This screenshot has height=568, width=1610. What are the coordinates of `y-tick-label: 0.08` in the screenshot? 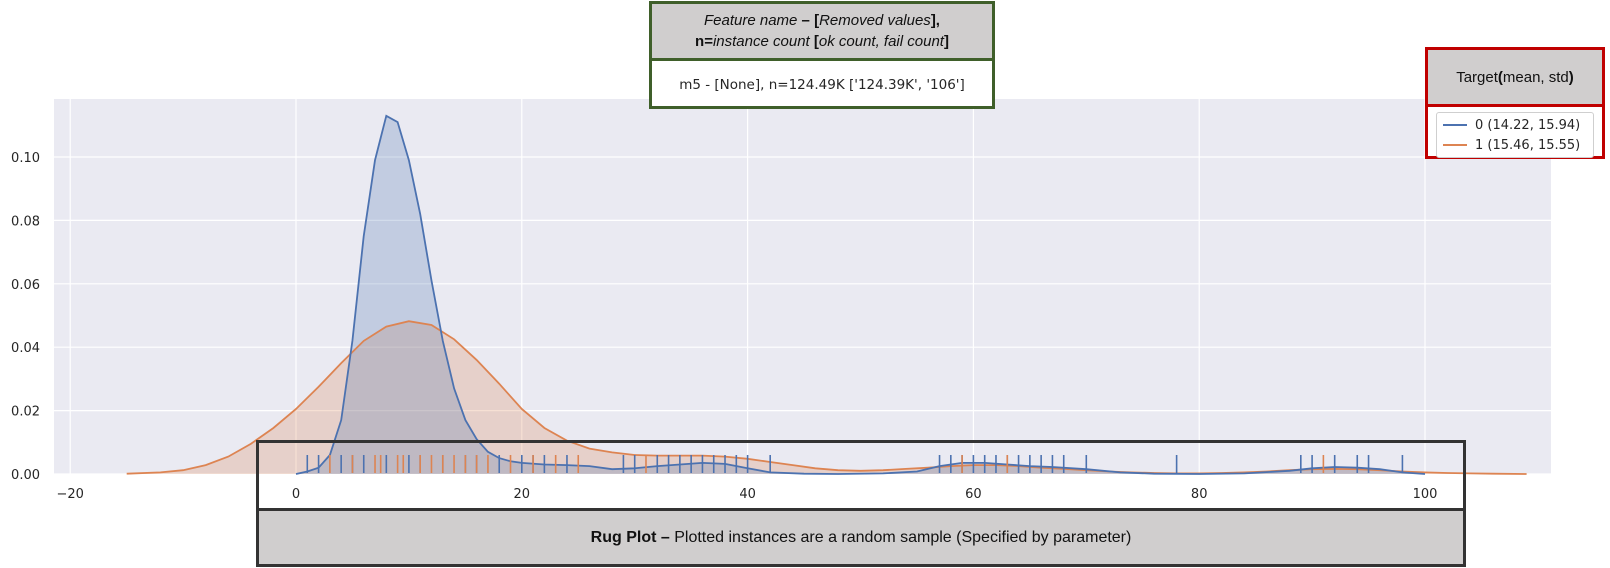 It's located at (25, 221).